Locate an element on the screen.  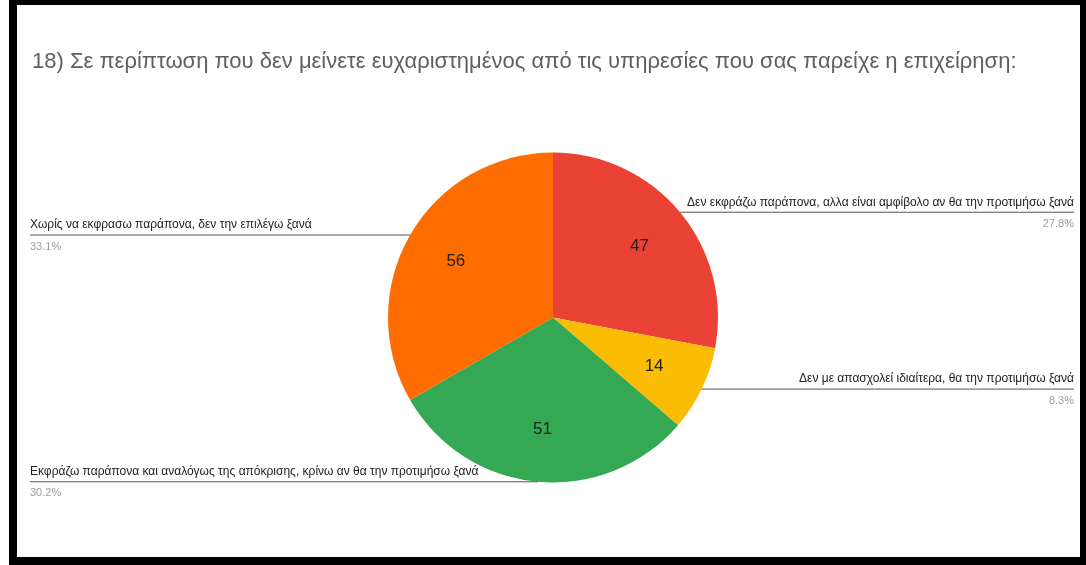
data-label: 51 is located at coordinates (542, 428).